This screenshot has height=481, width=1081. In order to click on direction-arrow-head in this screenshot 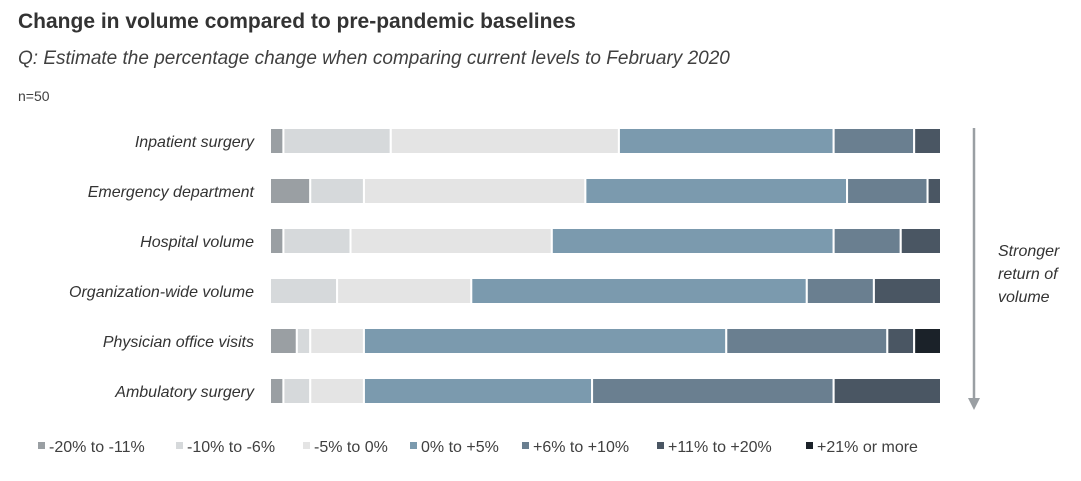, I will do `click(974, 404)`.